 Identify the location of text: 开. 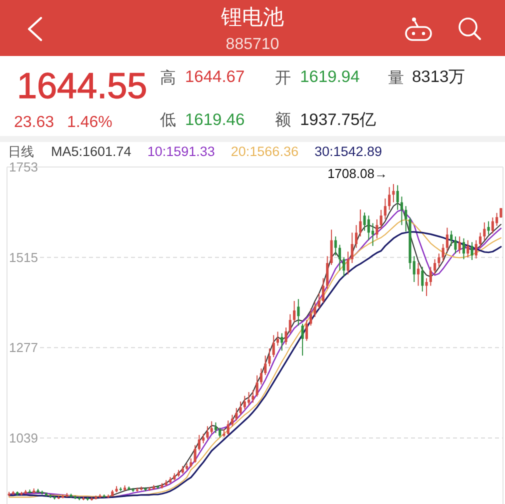
(283, 78).